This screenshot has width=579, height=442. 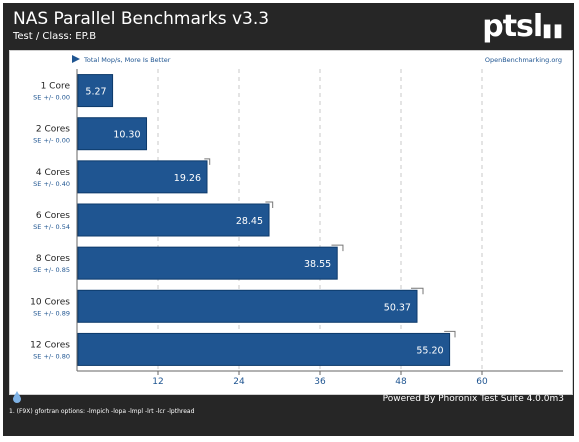 What do you see at coordinates (126, 135) in the screenshot?
I see `bar-value-label: 10.30` at bounding box center [126, 135].